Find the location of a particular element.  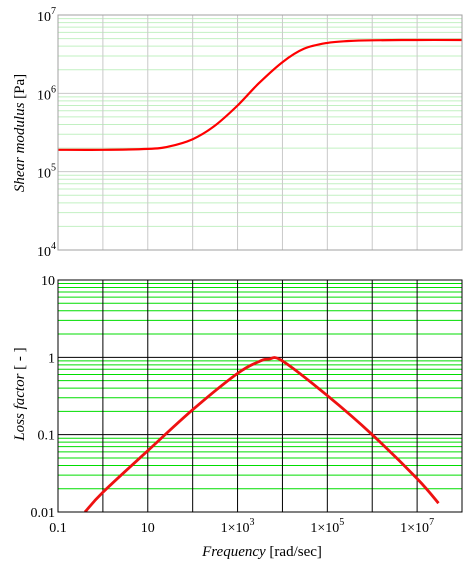

y-tick-label: 1 is located at coordinates (51, 358).